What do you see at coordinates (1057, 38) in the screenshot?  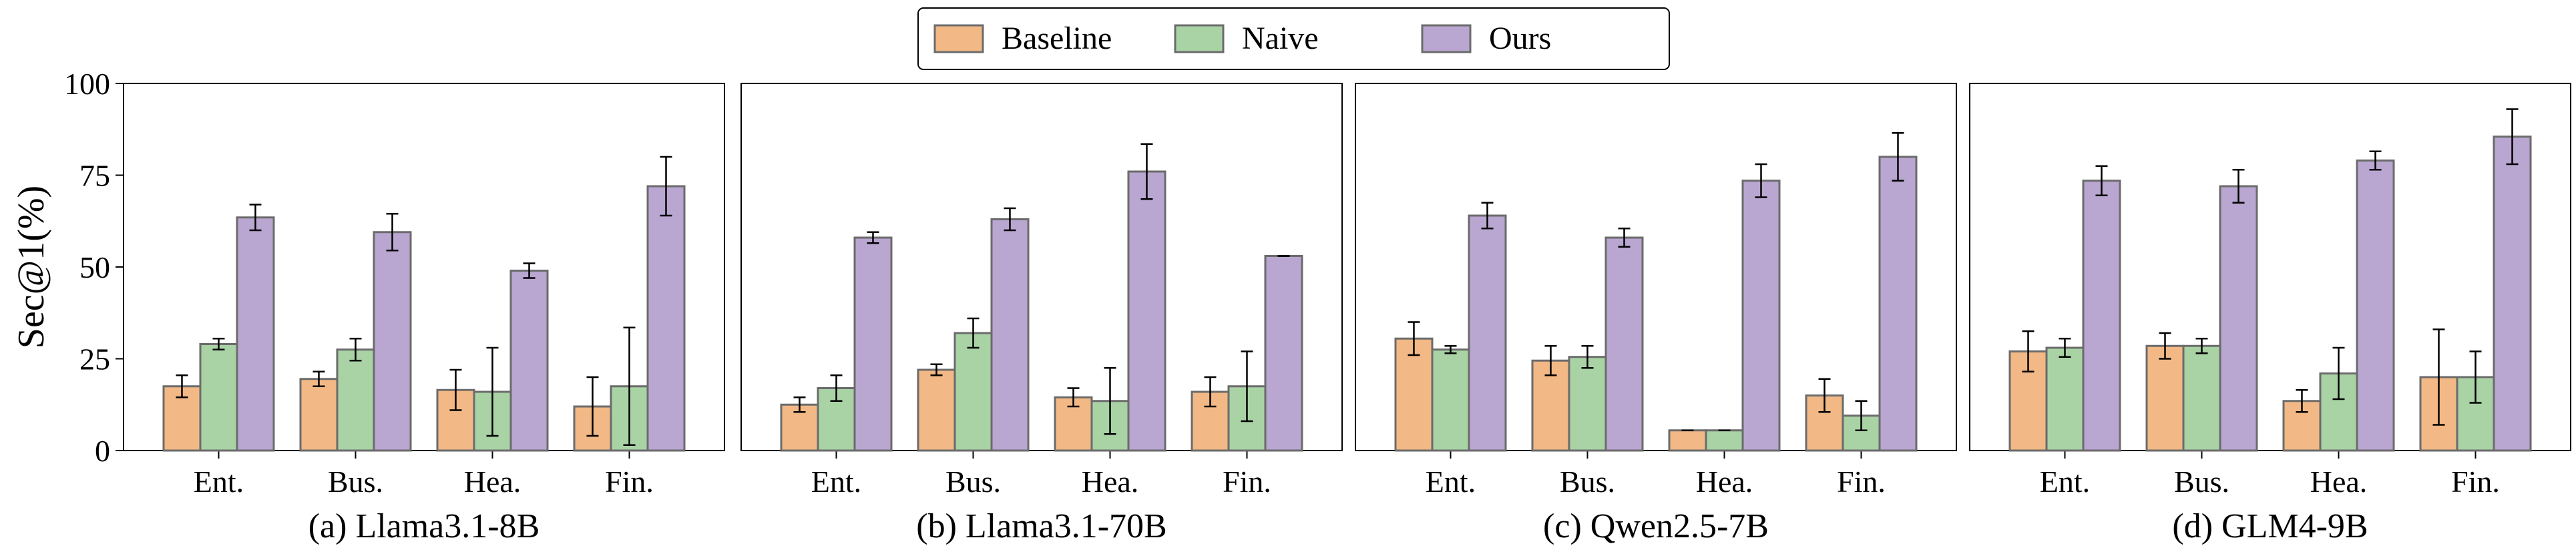 I see `legend-label-baseline: Baseline` at bounding box center [1057, 38].